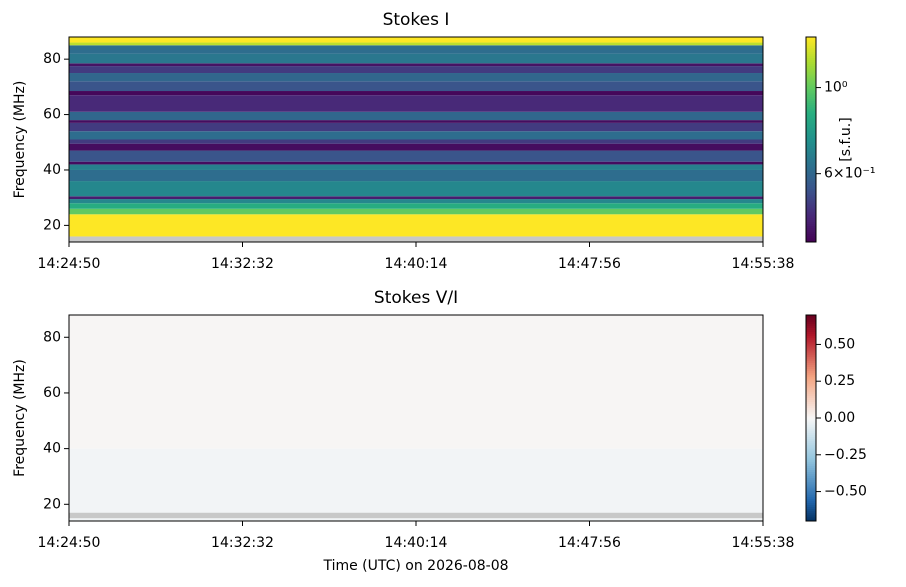 The width and height of the screenshot is (906, 587). Describe the element at coordinates (52, 225) in the screenshot. I see `y-tick-label: 20` at that location.